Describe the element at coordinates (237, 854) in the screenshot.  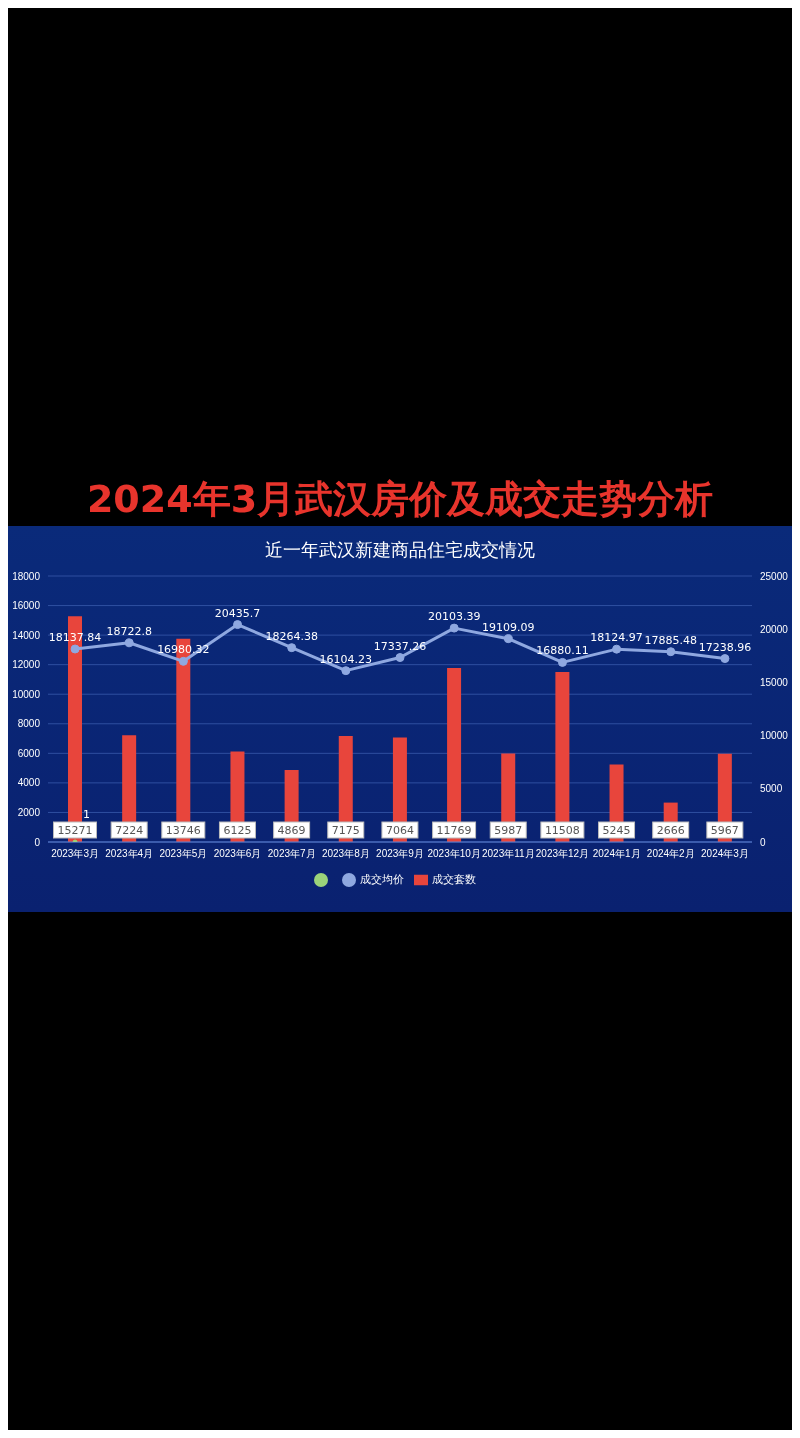
I see `x-tick-label: 2023年6月` at that location.